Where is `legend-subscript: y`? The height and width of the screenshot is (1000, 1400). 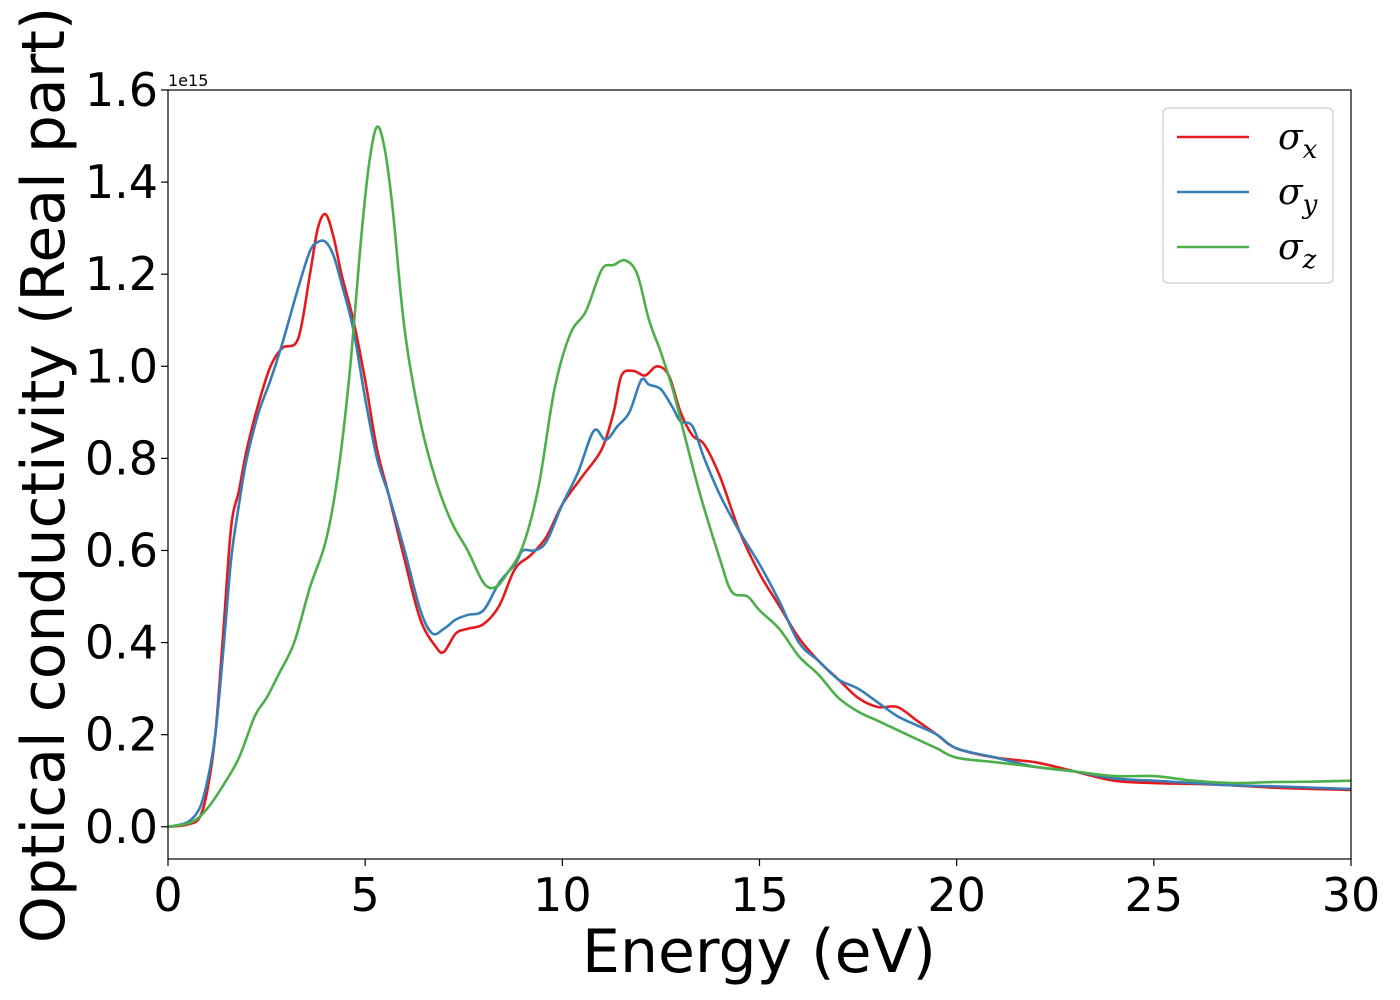 legend-subscript: y is located at coordinates (1310, 205).